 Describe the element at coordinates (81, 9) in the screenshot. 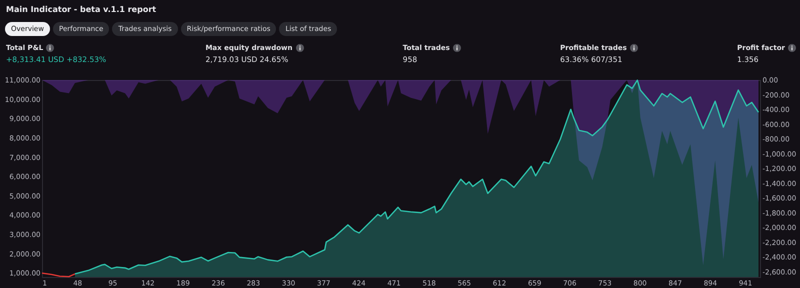

I see `chart-title: Main Indicator - beta v.1.1 report` at that location.